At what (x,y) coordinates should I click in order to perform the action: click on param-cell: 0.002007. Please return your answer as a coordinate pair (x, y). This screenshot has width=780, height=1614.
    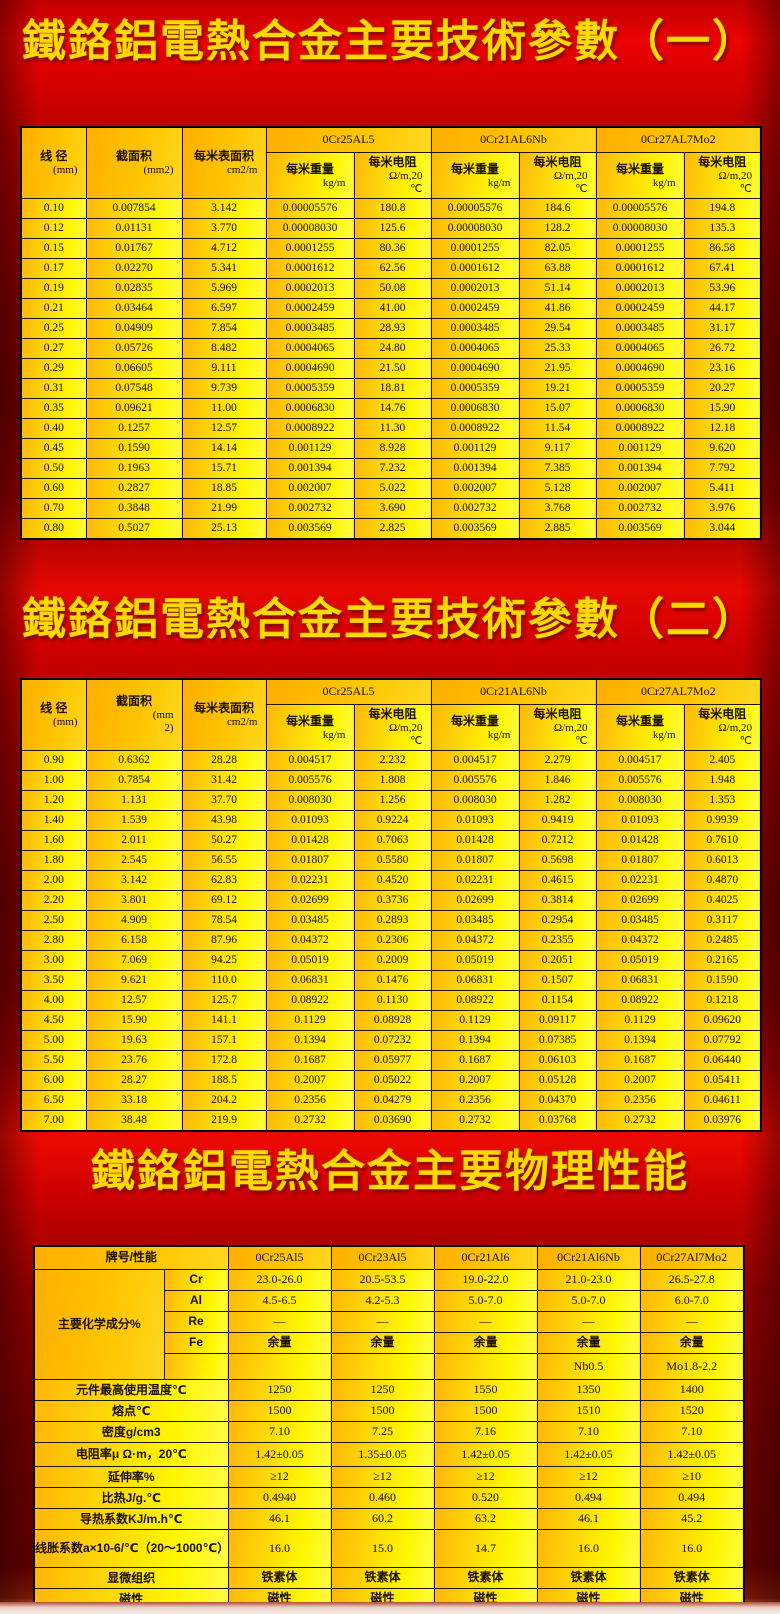
    Looking at the image, I should click on (640, 488).